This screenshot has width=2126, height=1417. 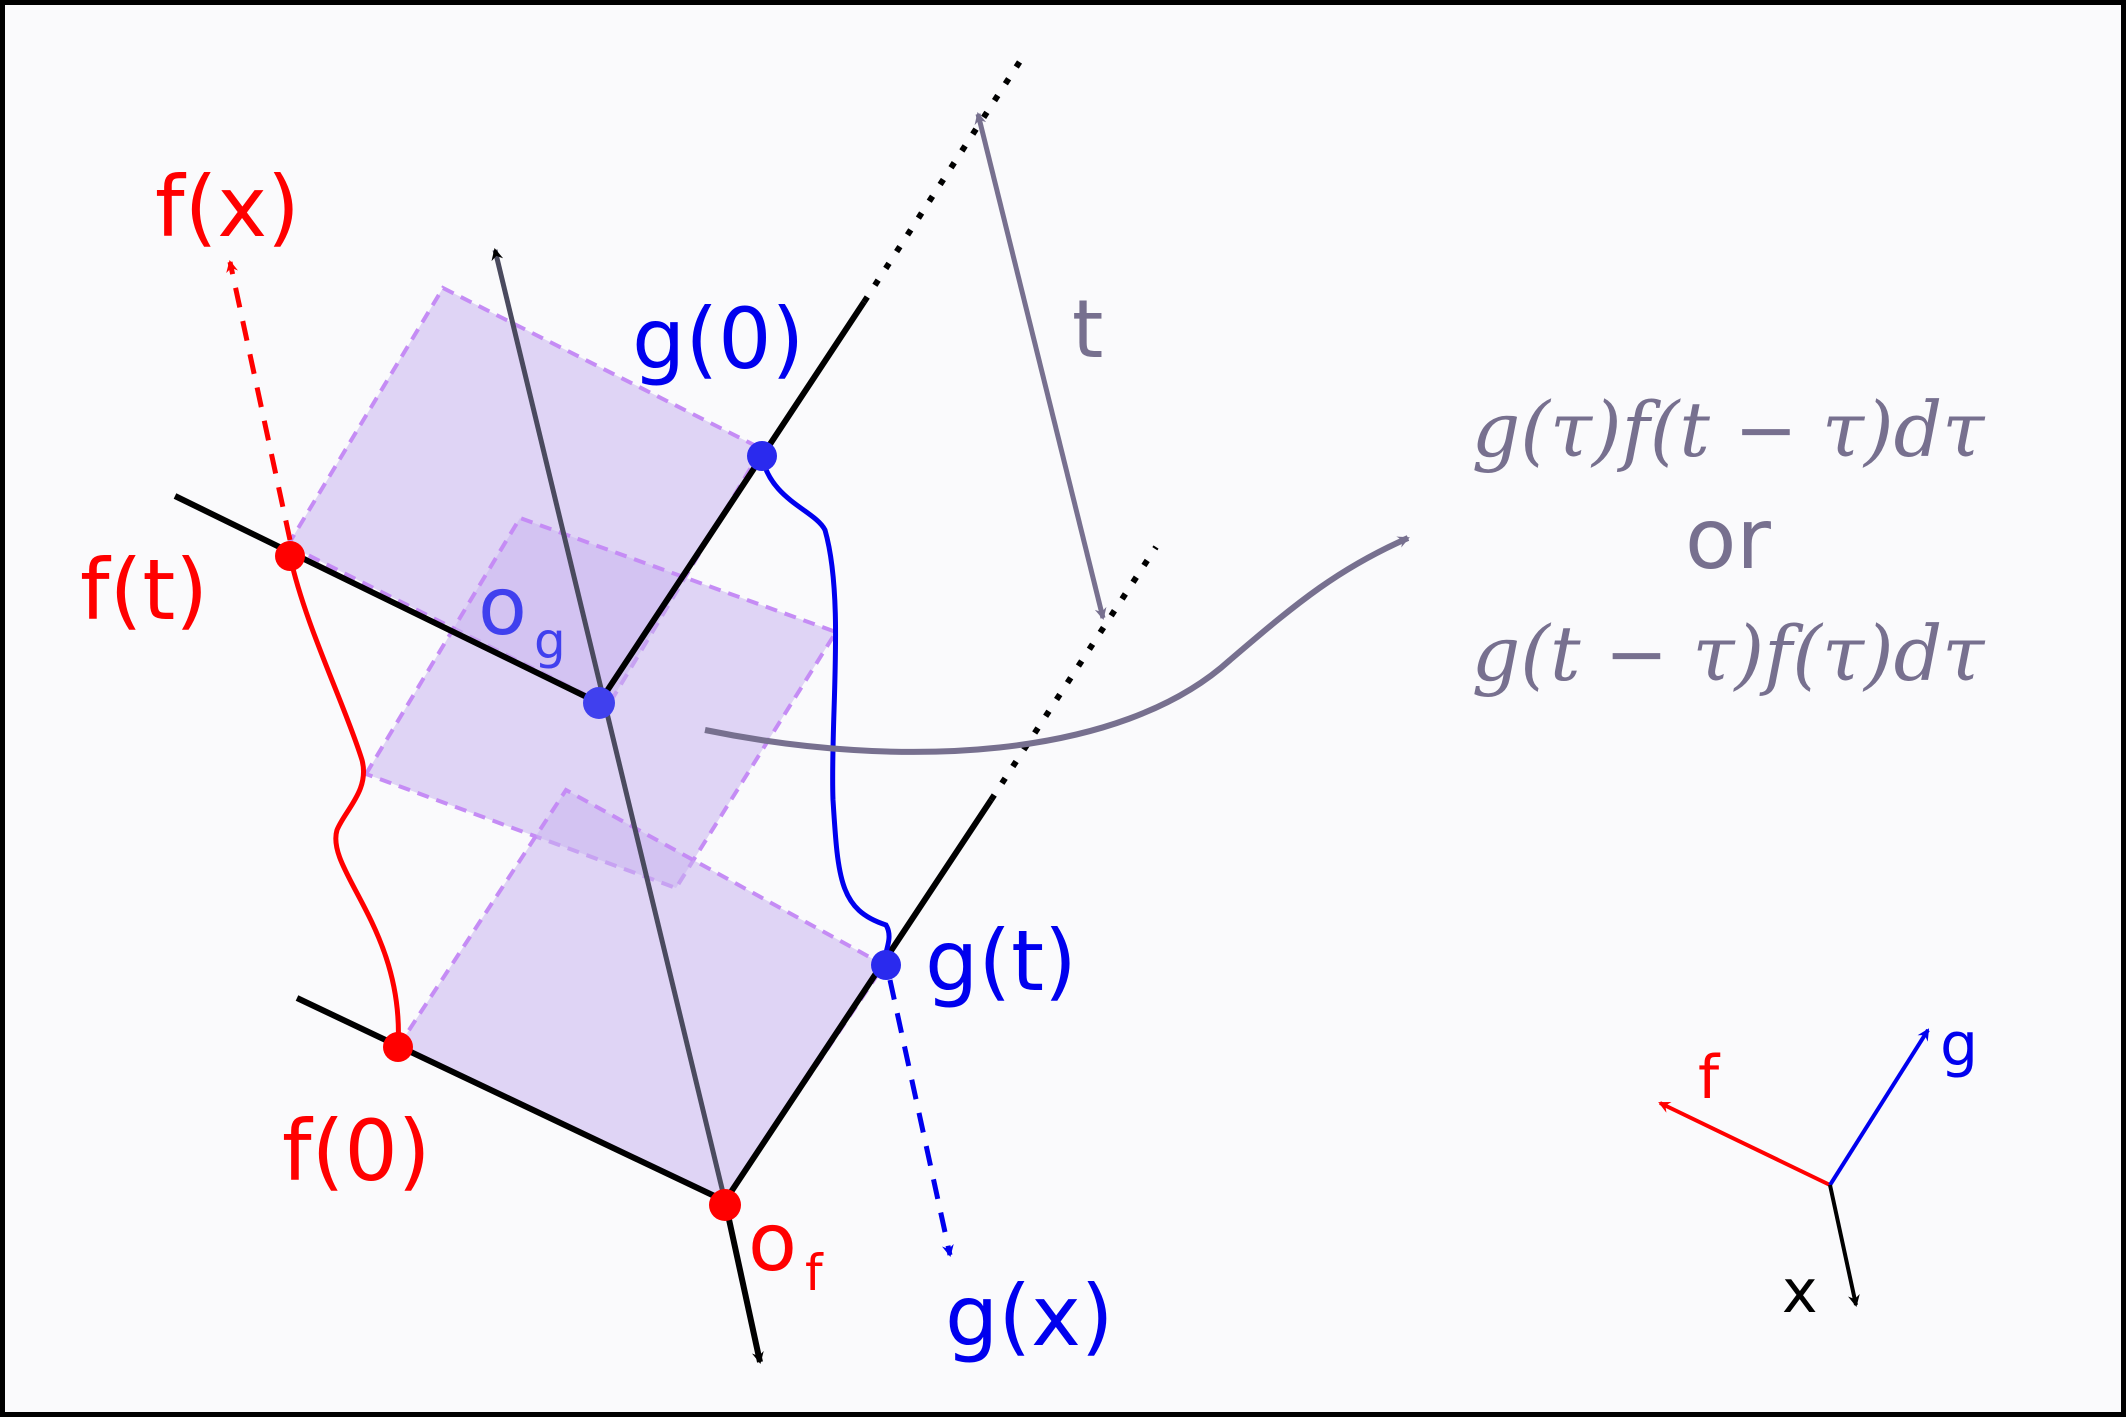 I want to click on formula-pointer-arrow, so click(x=1057, y=645).